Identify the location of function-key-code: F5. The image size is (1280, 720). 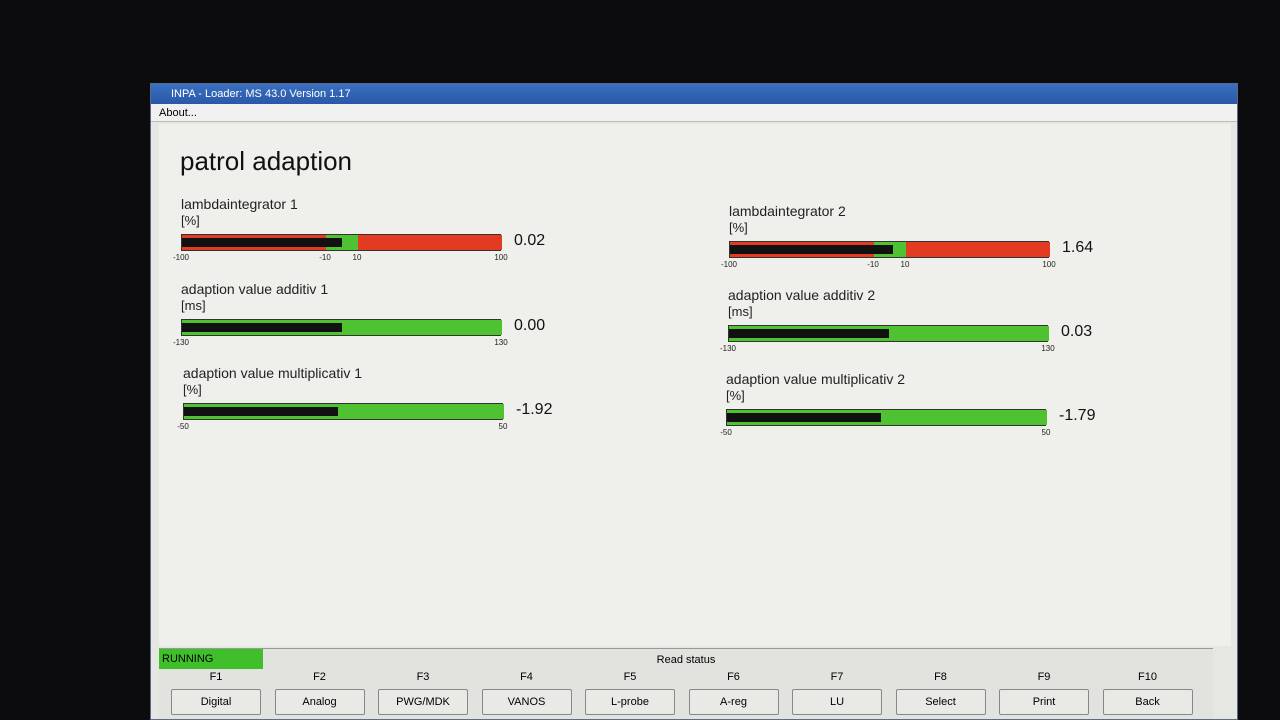
(630, 677).